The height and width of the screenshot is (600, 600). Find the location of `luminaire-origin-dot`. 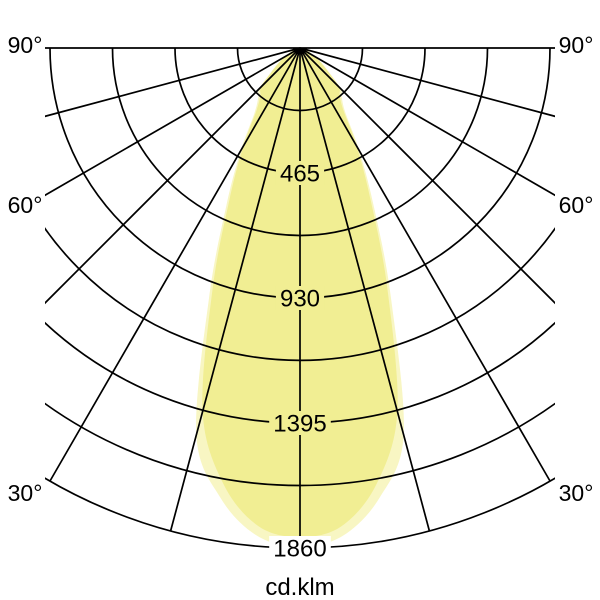

luminaire-origin-dot is located at coordinates (300, 51).